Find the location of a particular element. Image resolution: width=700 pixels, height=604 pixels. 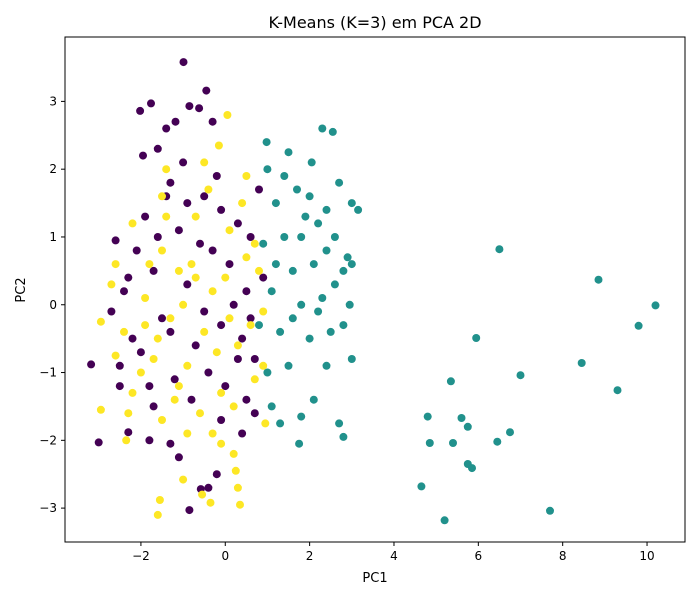

x-axis-label: PC1 is located at coordinates (374, 578).